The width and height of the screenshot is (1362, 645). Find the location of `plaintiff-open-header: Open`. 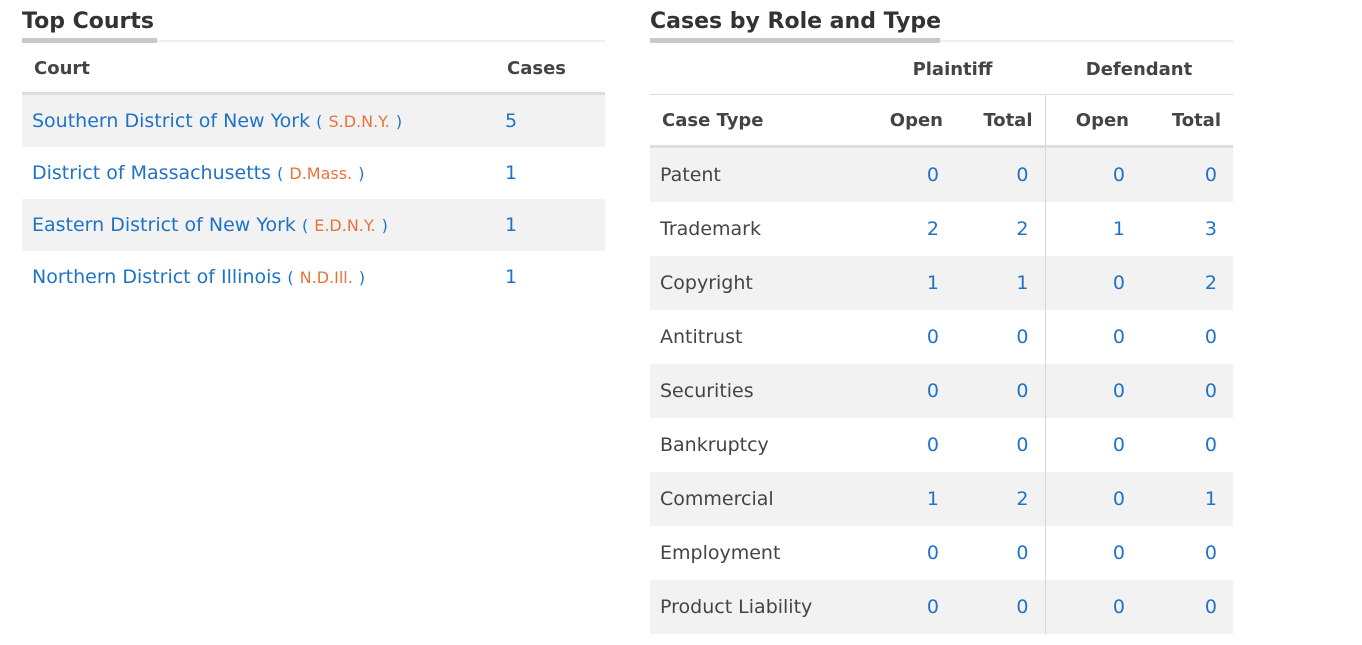

plaintiff-open-header: Open is located at coordinates (907, 121).